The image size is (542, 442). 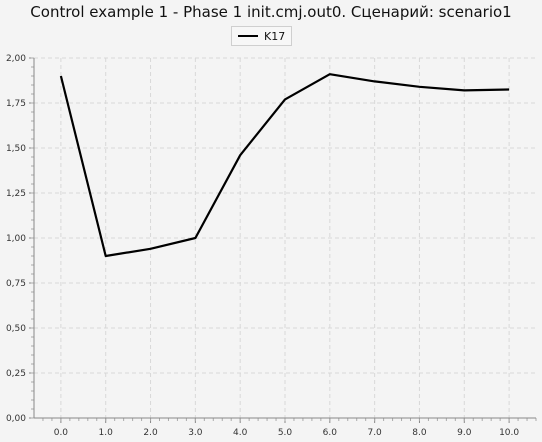 What do you see at coordinates (16, 194) in the screenshot?
I see `y-tick-label: 1,25` at bounding box center [16, 194].